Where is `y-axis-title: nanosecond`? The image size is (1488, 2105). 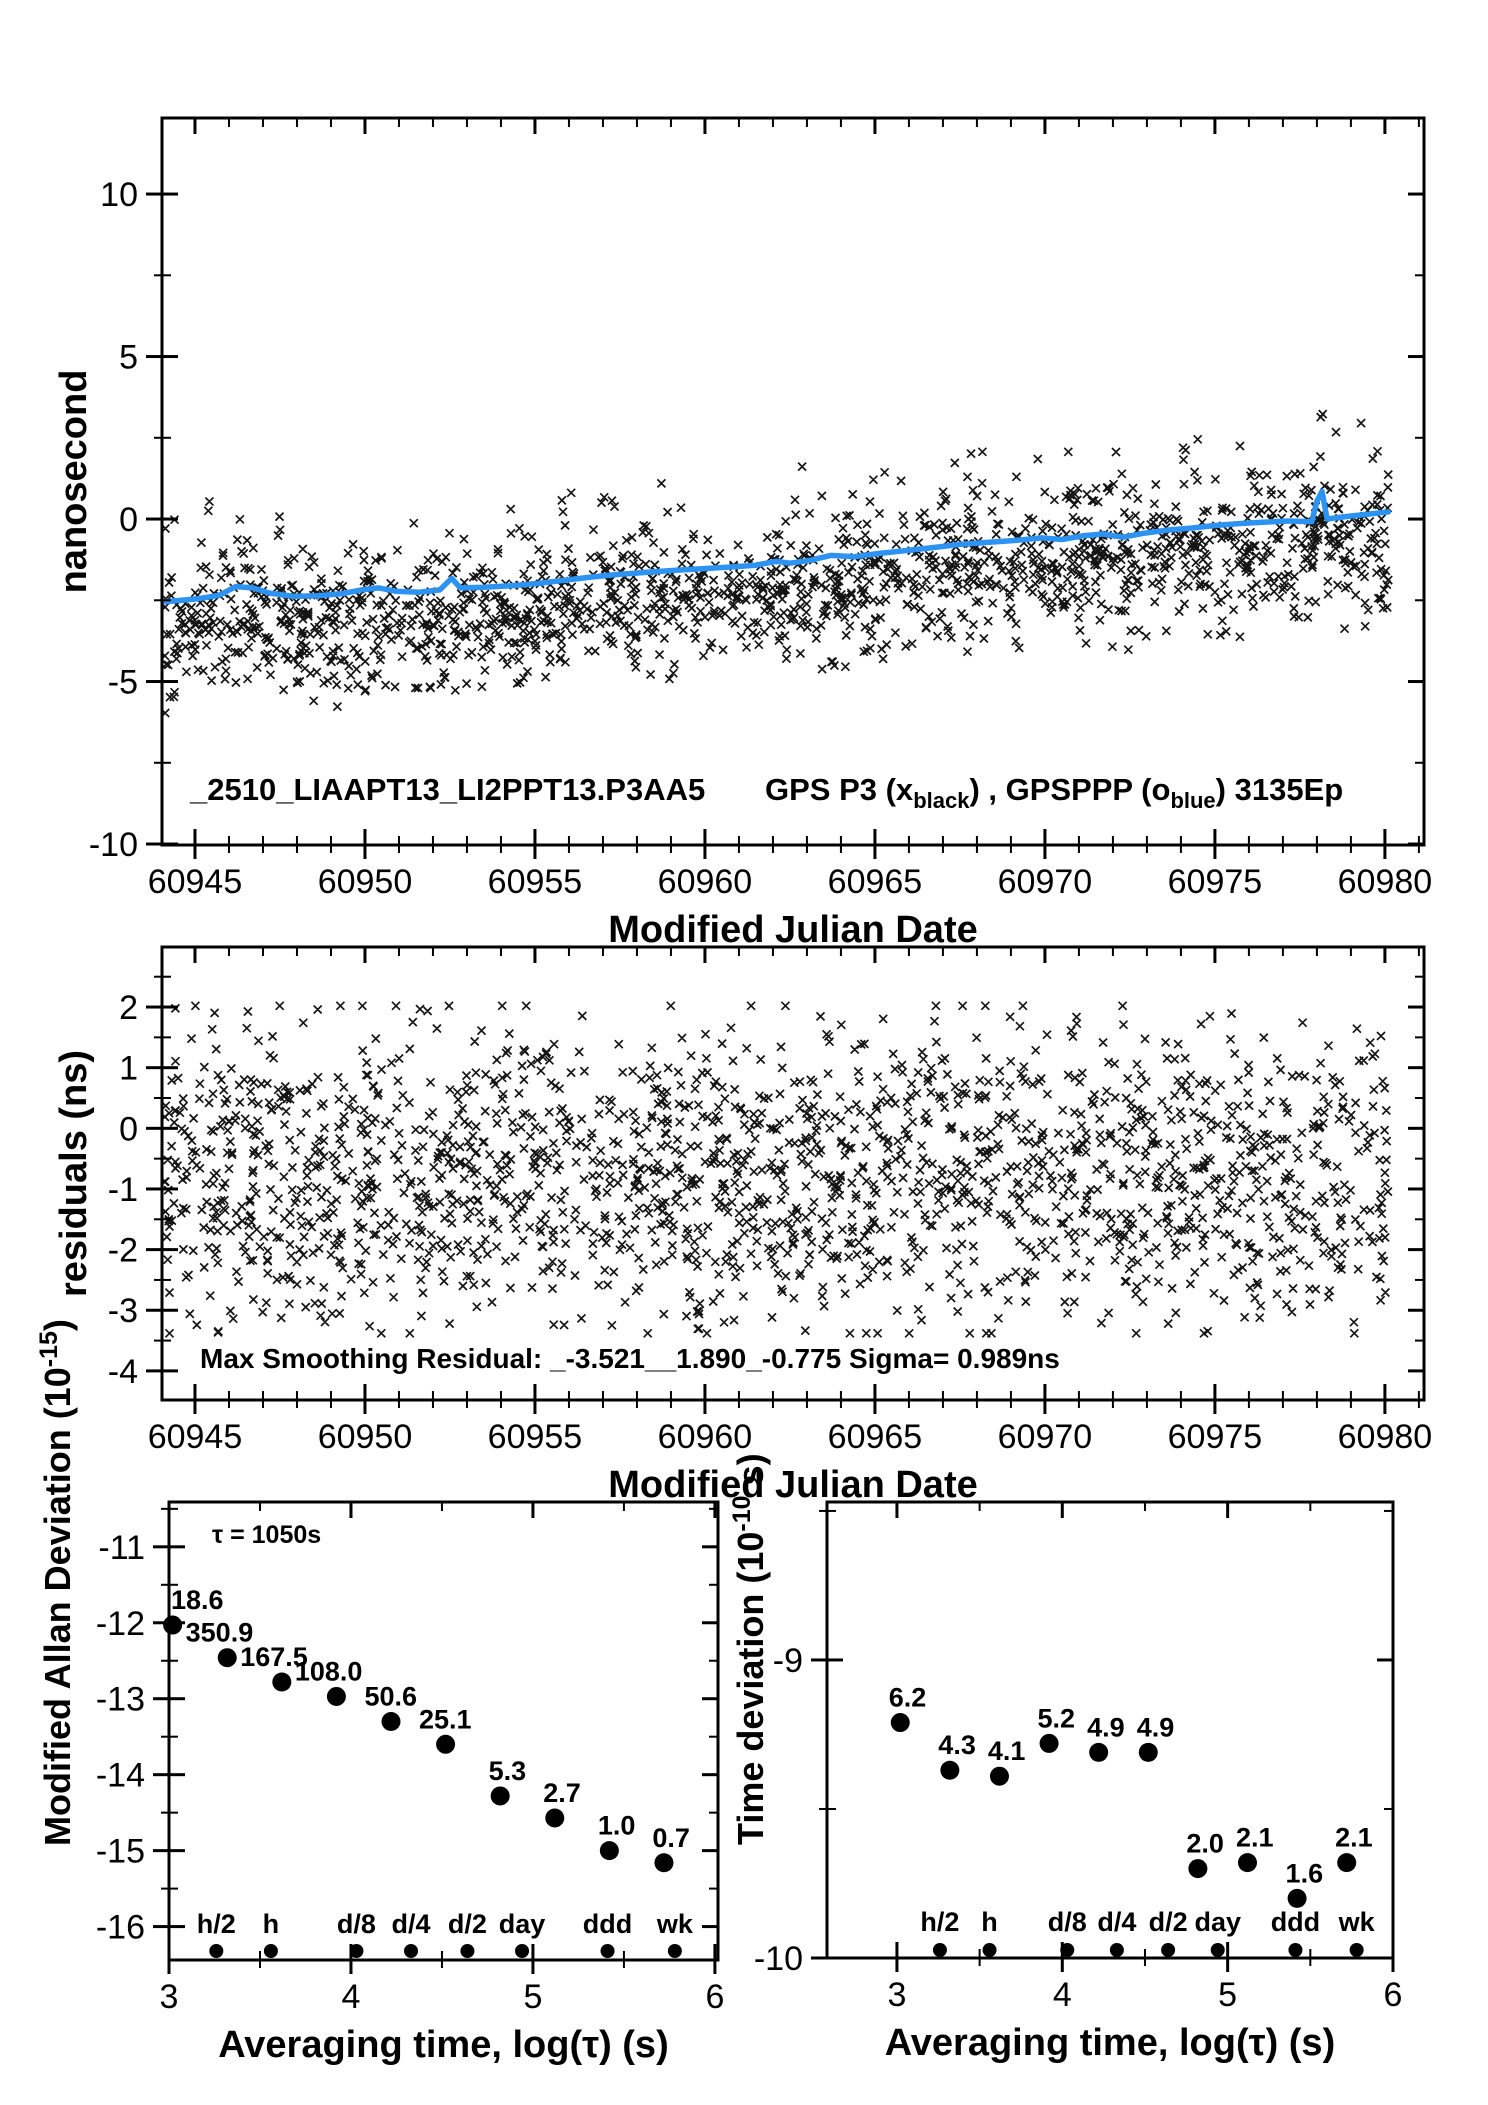 y-axis-title: nanosecond is located at coordinates (74, 482).